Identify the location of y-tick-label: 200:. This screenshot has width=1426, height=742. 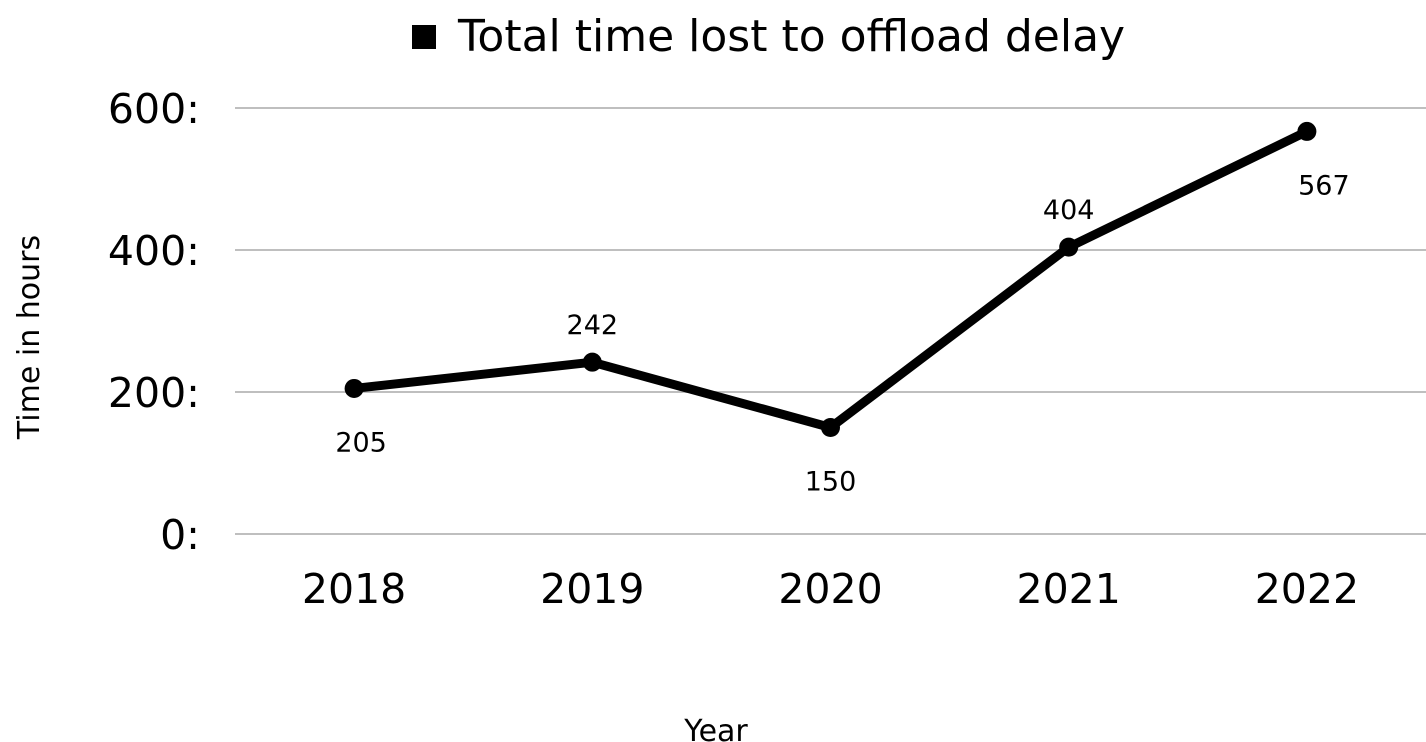
(154, 393).